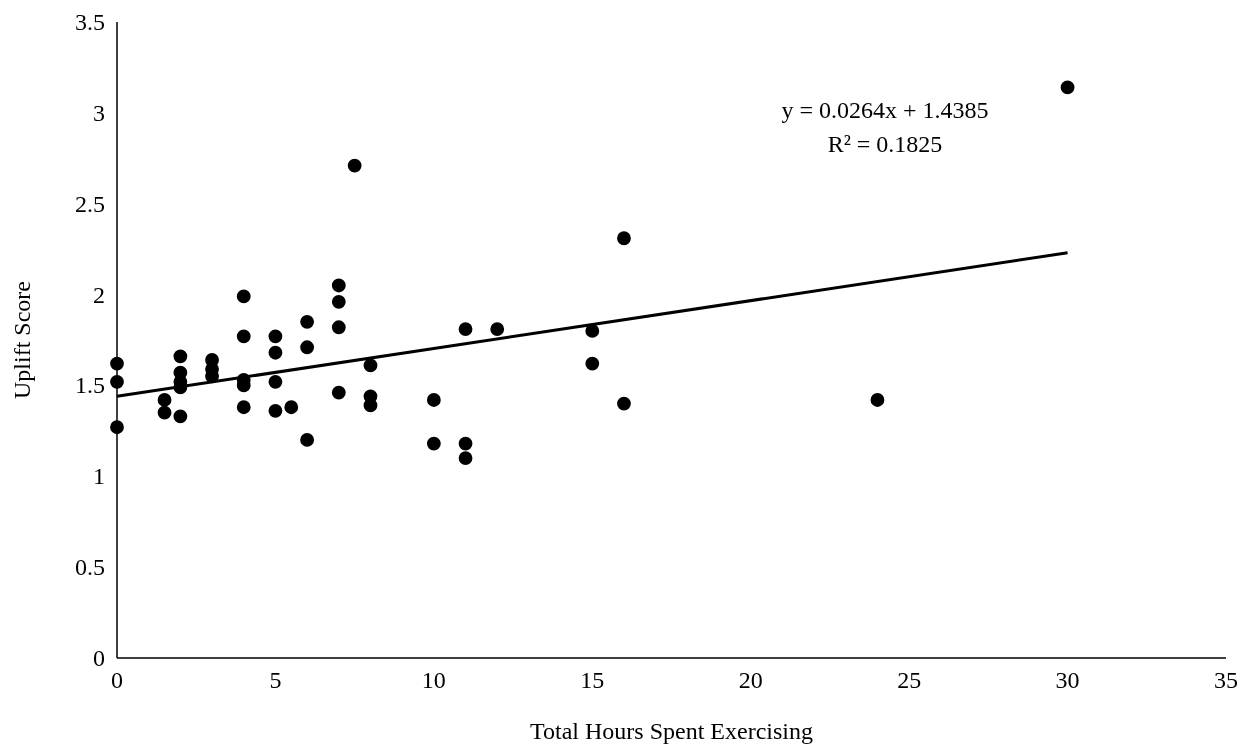 This screenshot has height=751, width=1249. Describe the element at coordinates (90, 385) in the screenshot. I see `y-tick-label: 1.5` at that location.